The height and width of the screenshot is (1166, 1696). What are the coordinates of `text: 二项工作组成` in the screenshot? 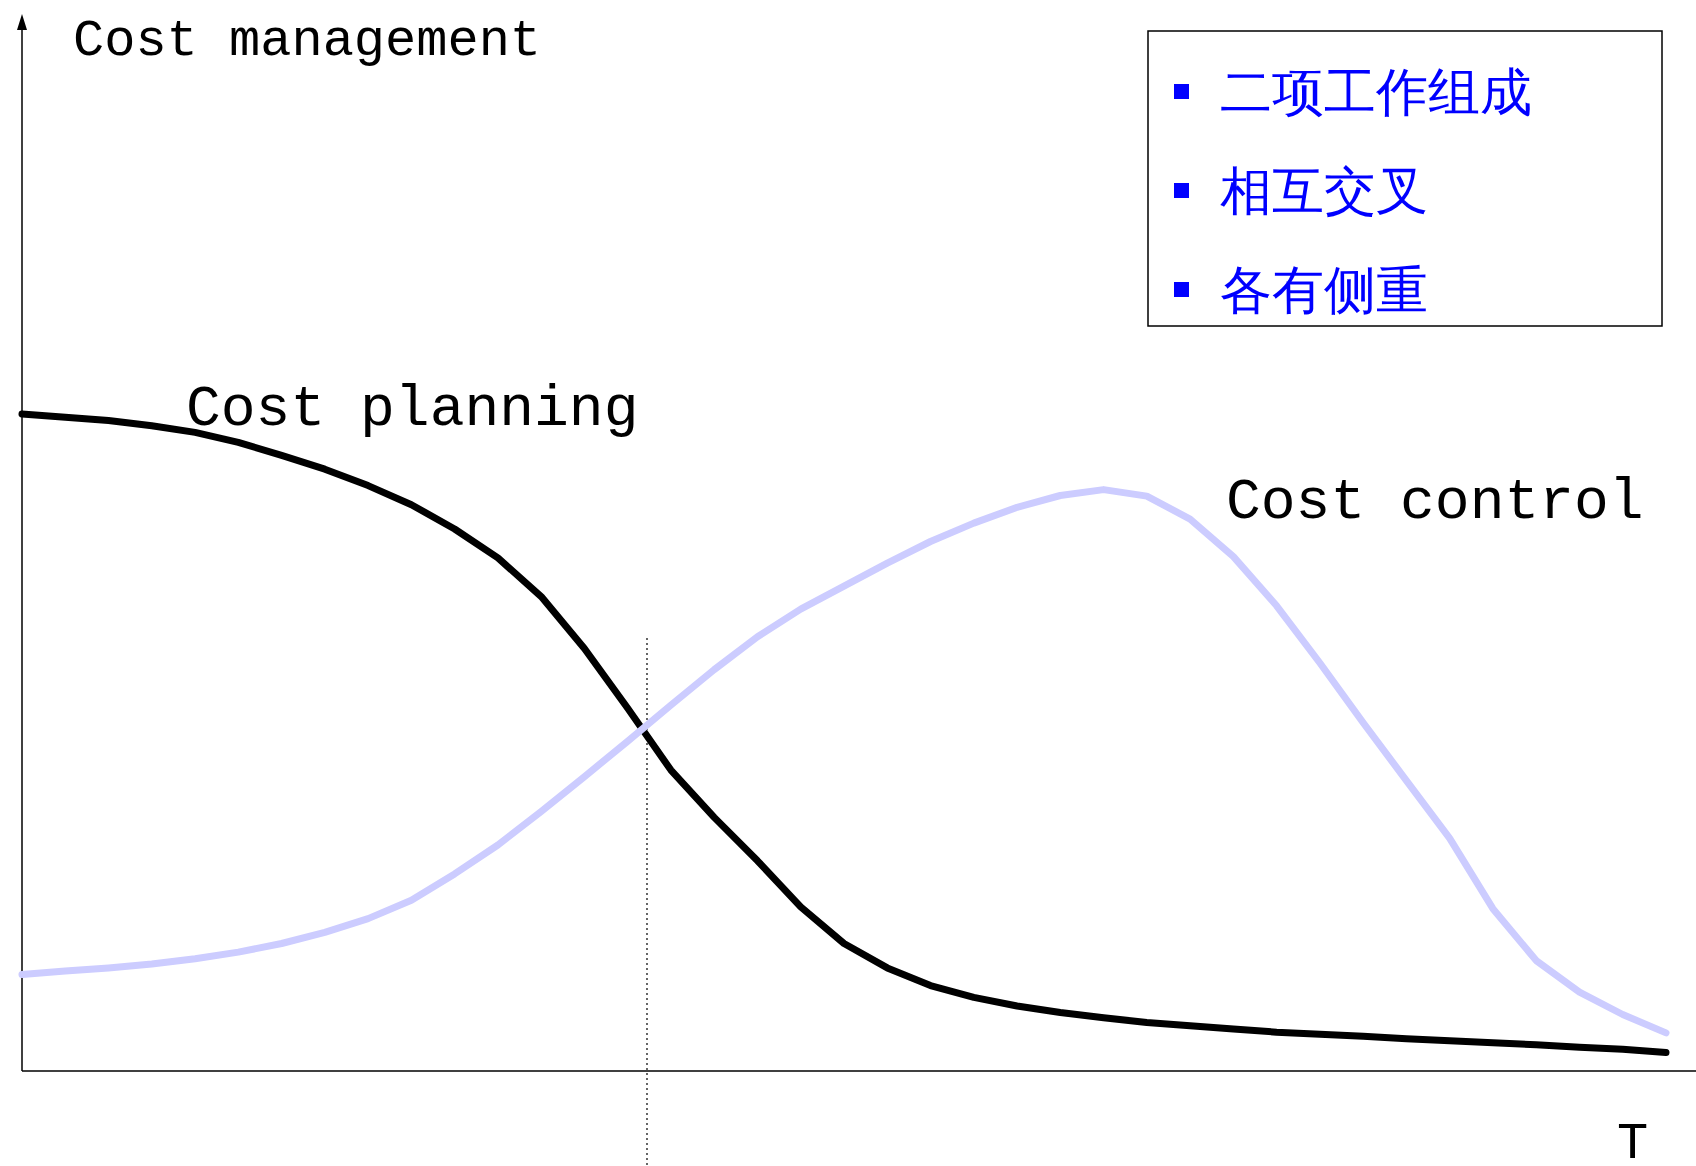 It's located at (1376, 96).